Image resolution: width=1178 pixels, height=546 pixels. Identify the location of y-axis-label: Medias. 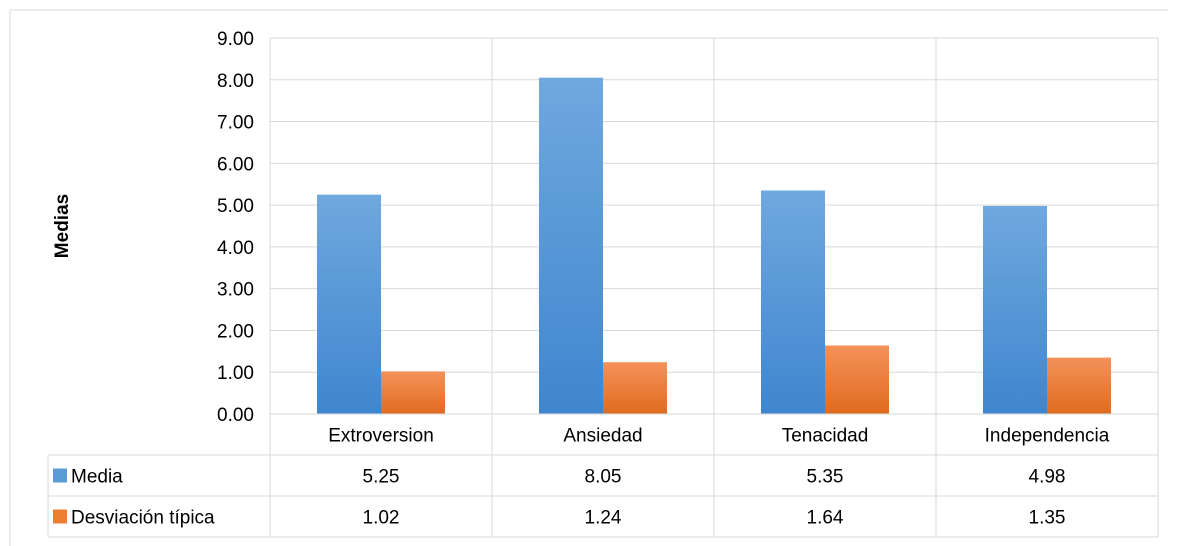
(62, 226).